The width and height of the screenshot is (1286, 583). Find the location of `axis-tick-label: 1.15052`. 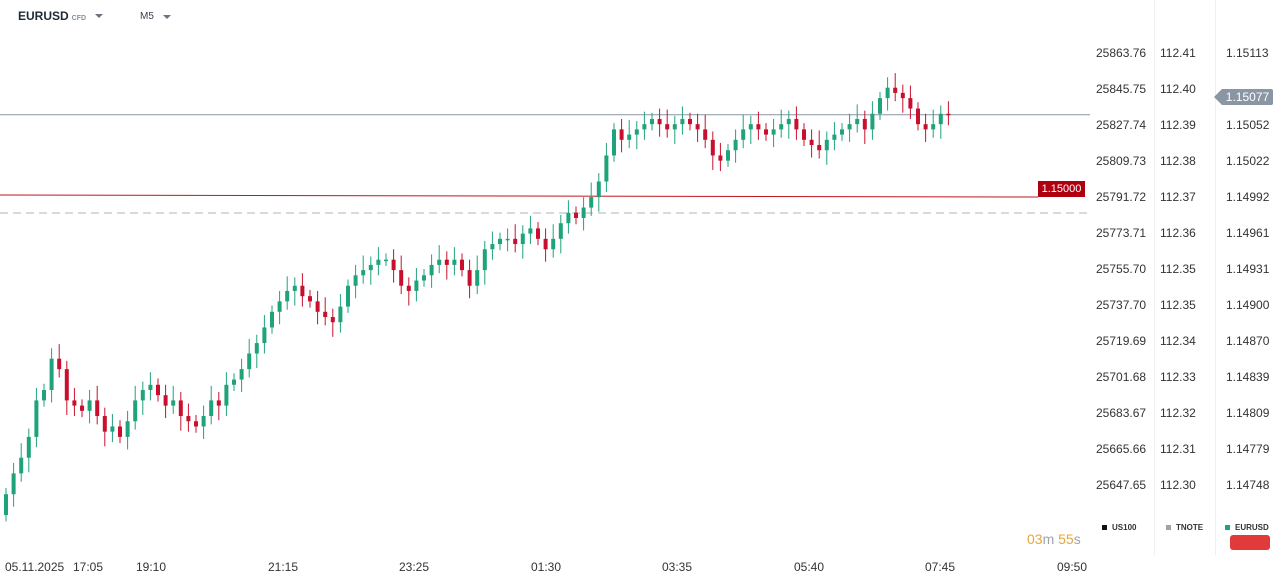

axis-tick-label: 1.15052 is located at coordinates (1248, 125).